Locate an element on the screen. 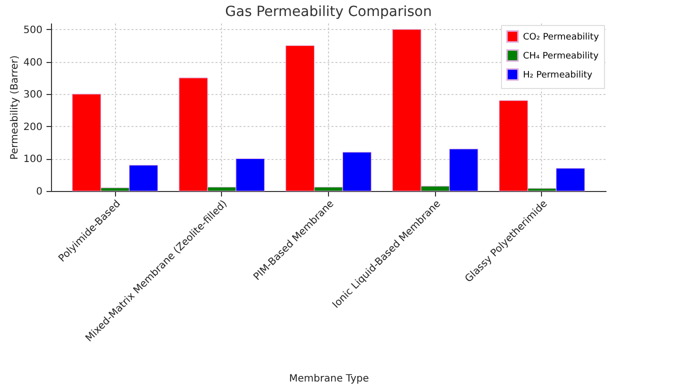 The image size is (688, 384). chart-title: Gas Permeability Comparison is located at coordinates (328, 12).